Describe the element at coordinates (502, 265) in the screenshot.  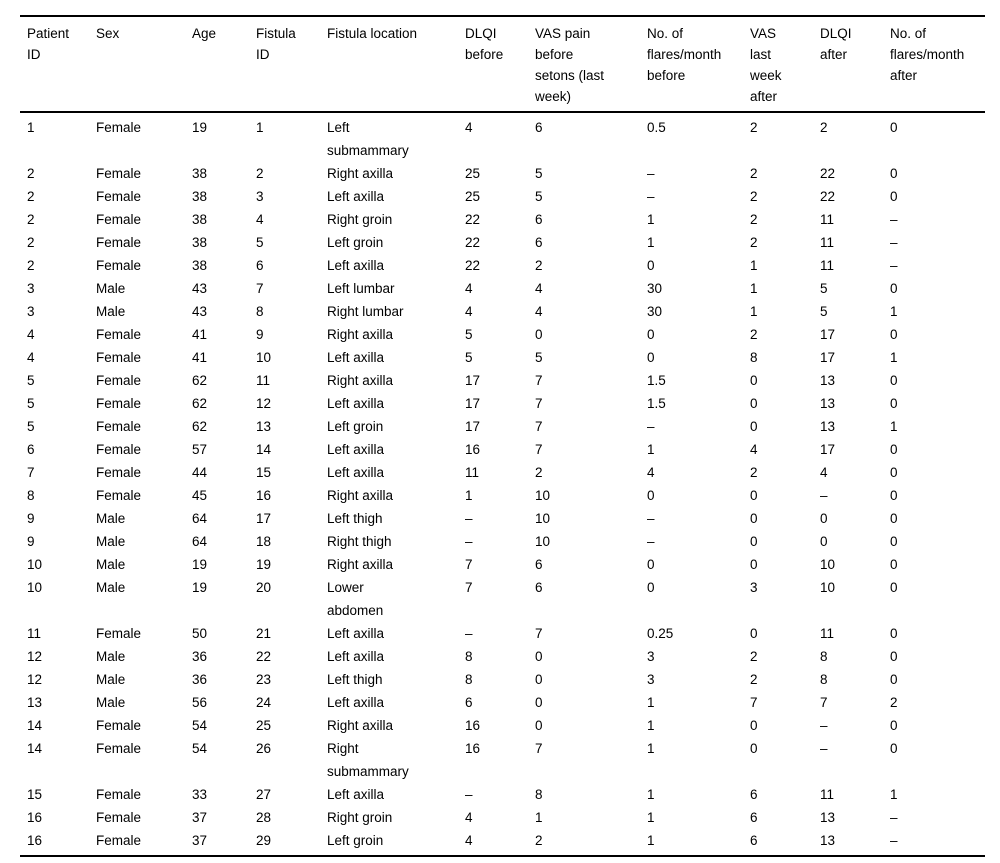
I see `table-row: 2 Female 38 6 Left axilla 22 2 0 1 11–` at that location.